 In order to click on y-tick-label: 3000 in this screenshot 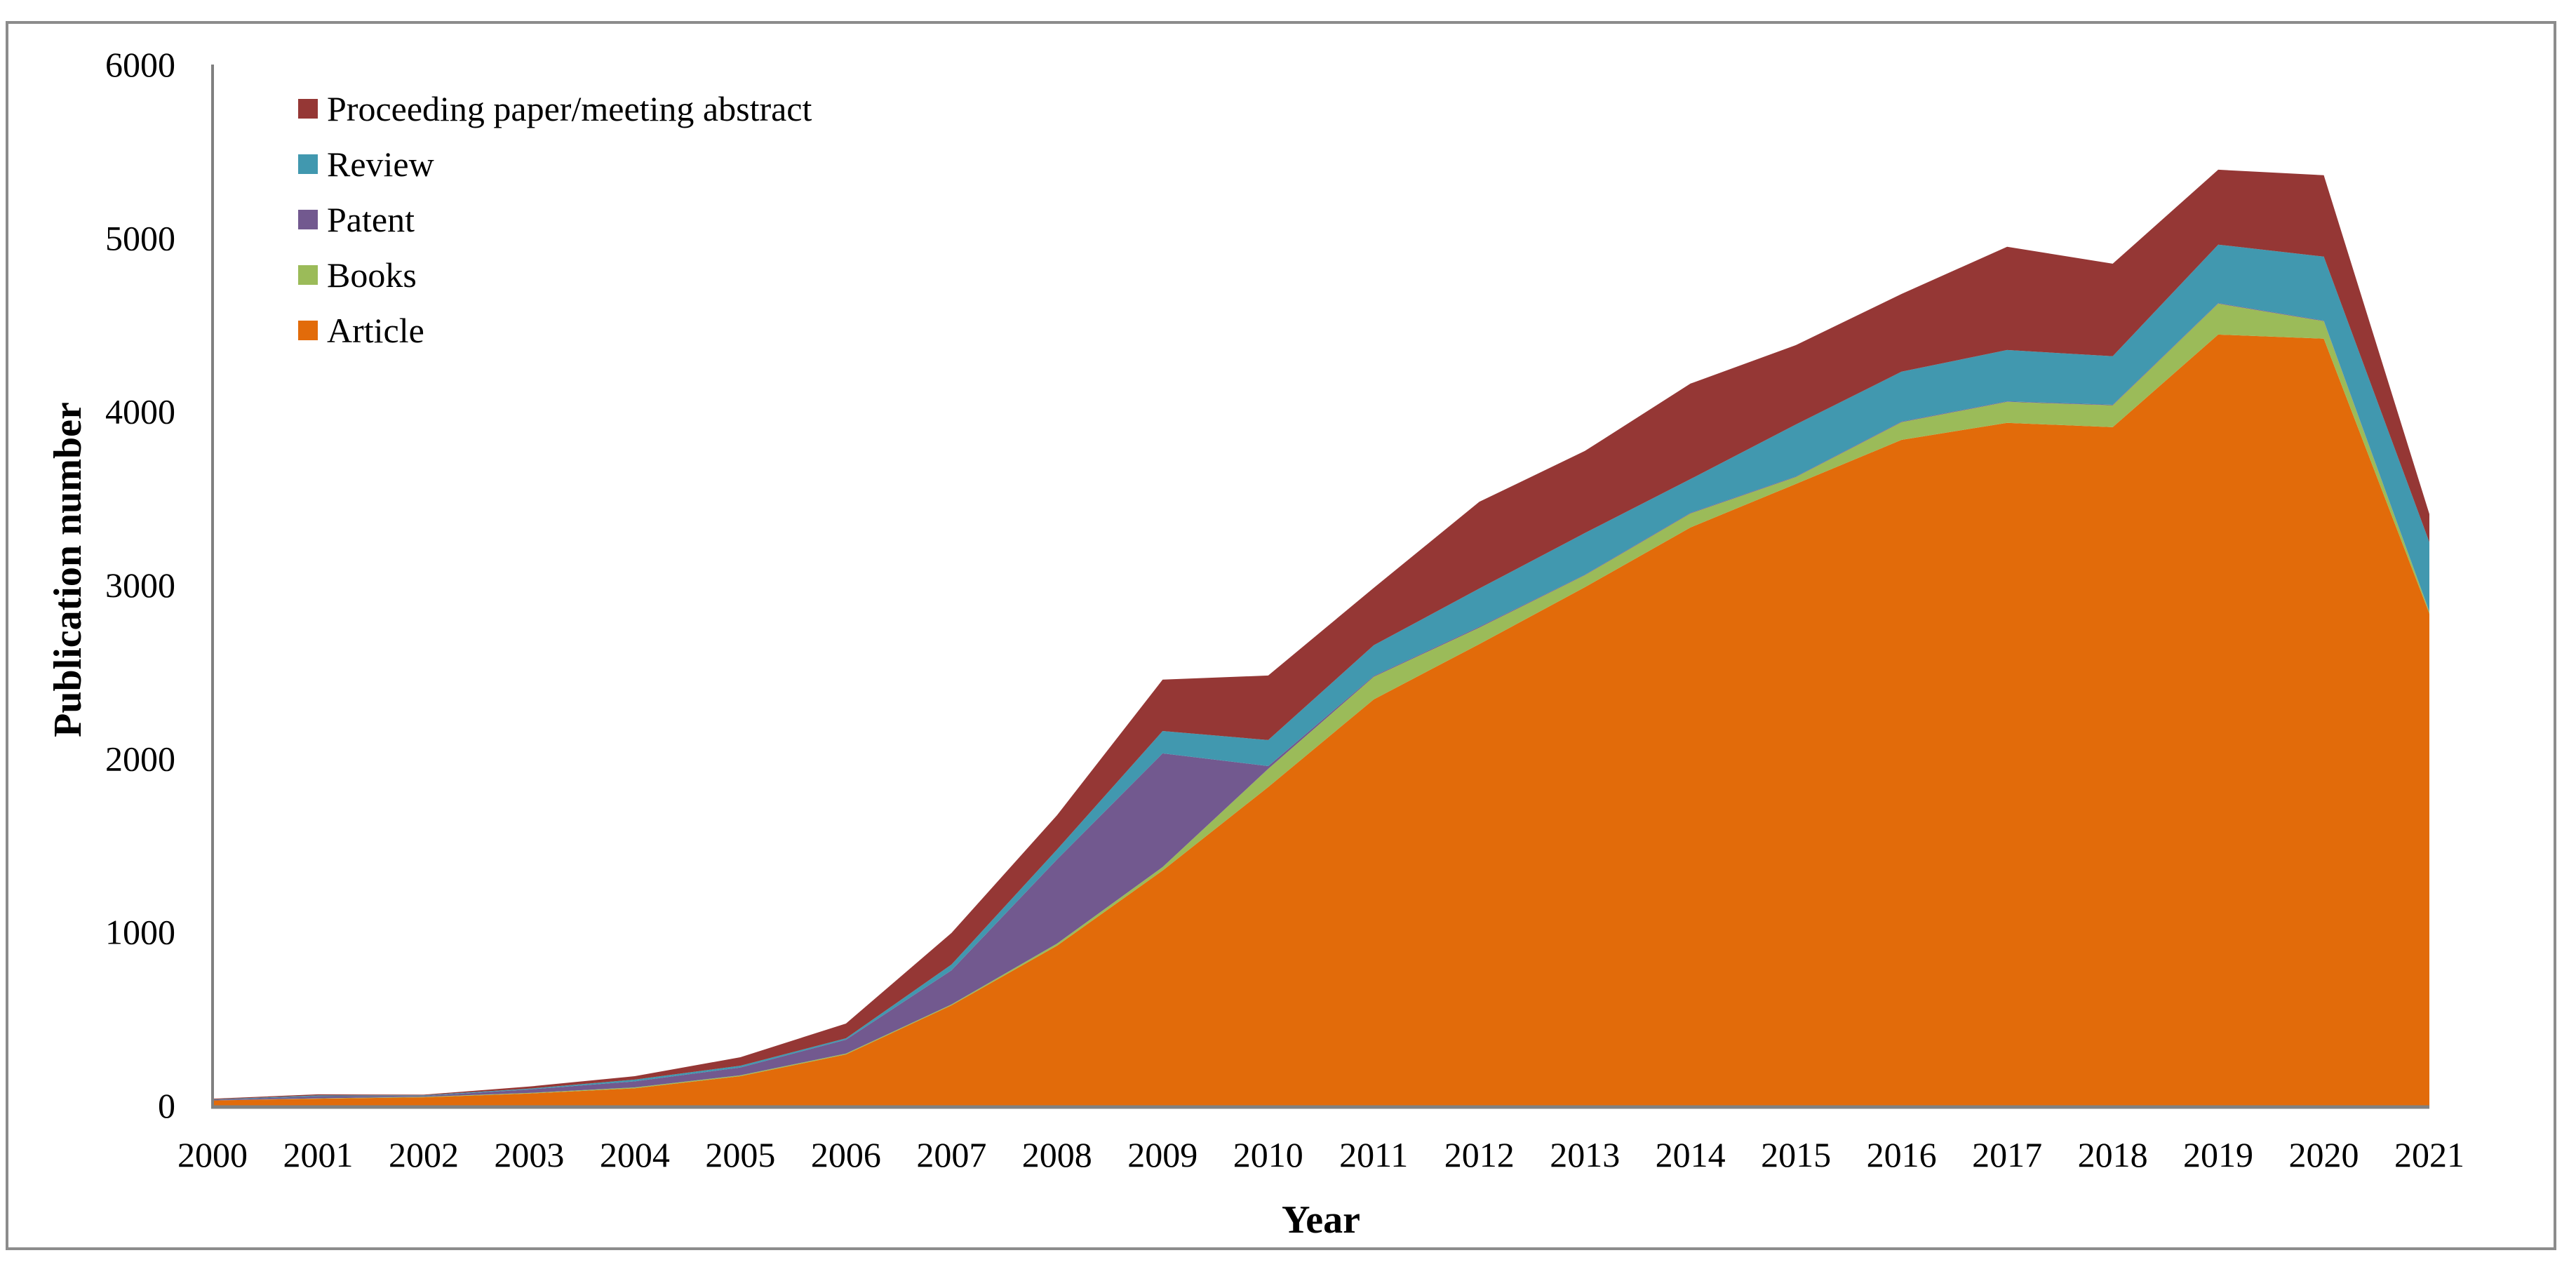, I will do `click(140, 585)`.